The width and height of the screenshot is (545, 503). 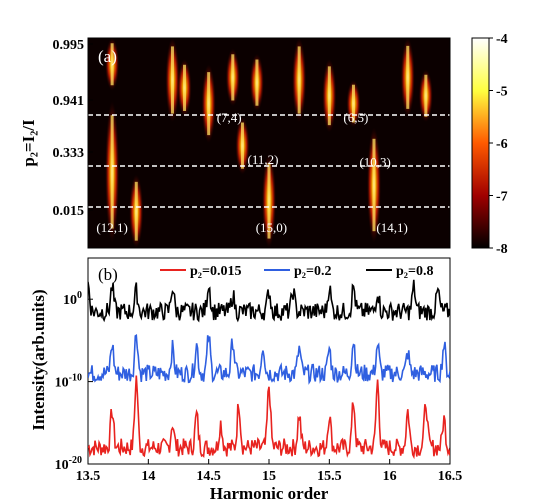 I want to click on annotation-0: (12,1), so click(x=111, y=227).